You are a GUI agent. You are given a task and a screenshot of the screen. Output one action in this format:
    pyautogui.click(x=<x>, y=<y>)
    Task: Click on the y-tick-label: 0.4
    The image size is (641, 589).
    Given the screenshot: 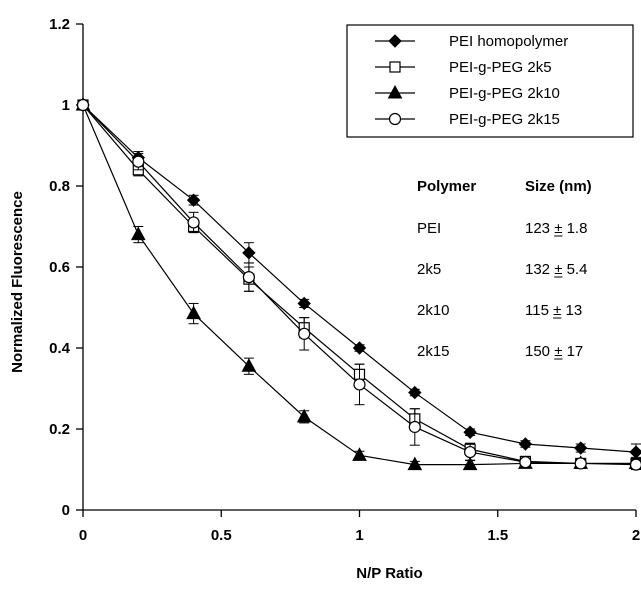 What is the action you would take?
    pyautogui.click(x=60, y=348)
    